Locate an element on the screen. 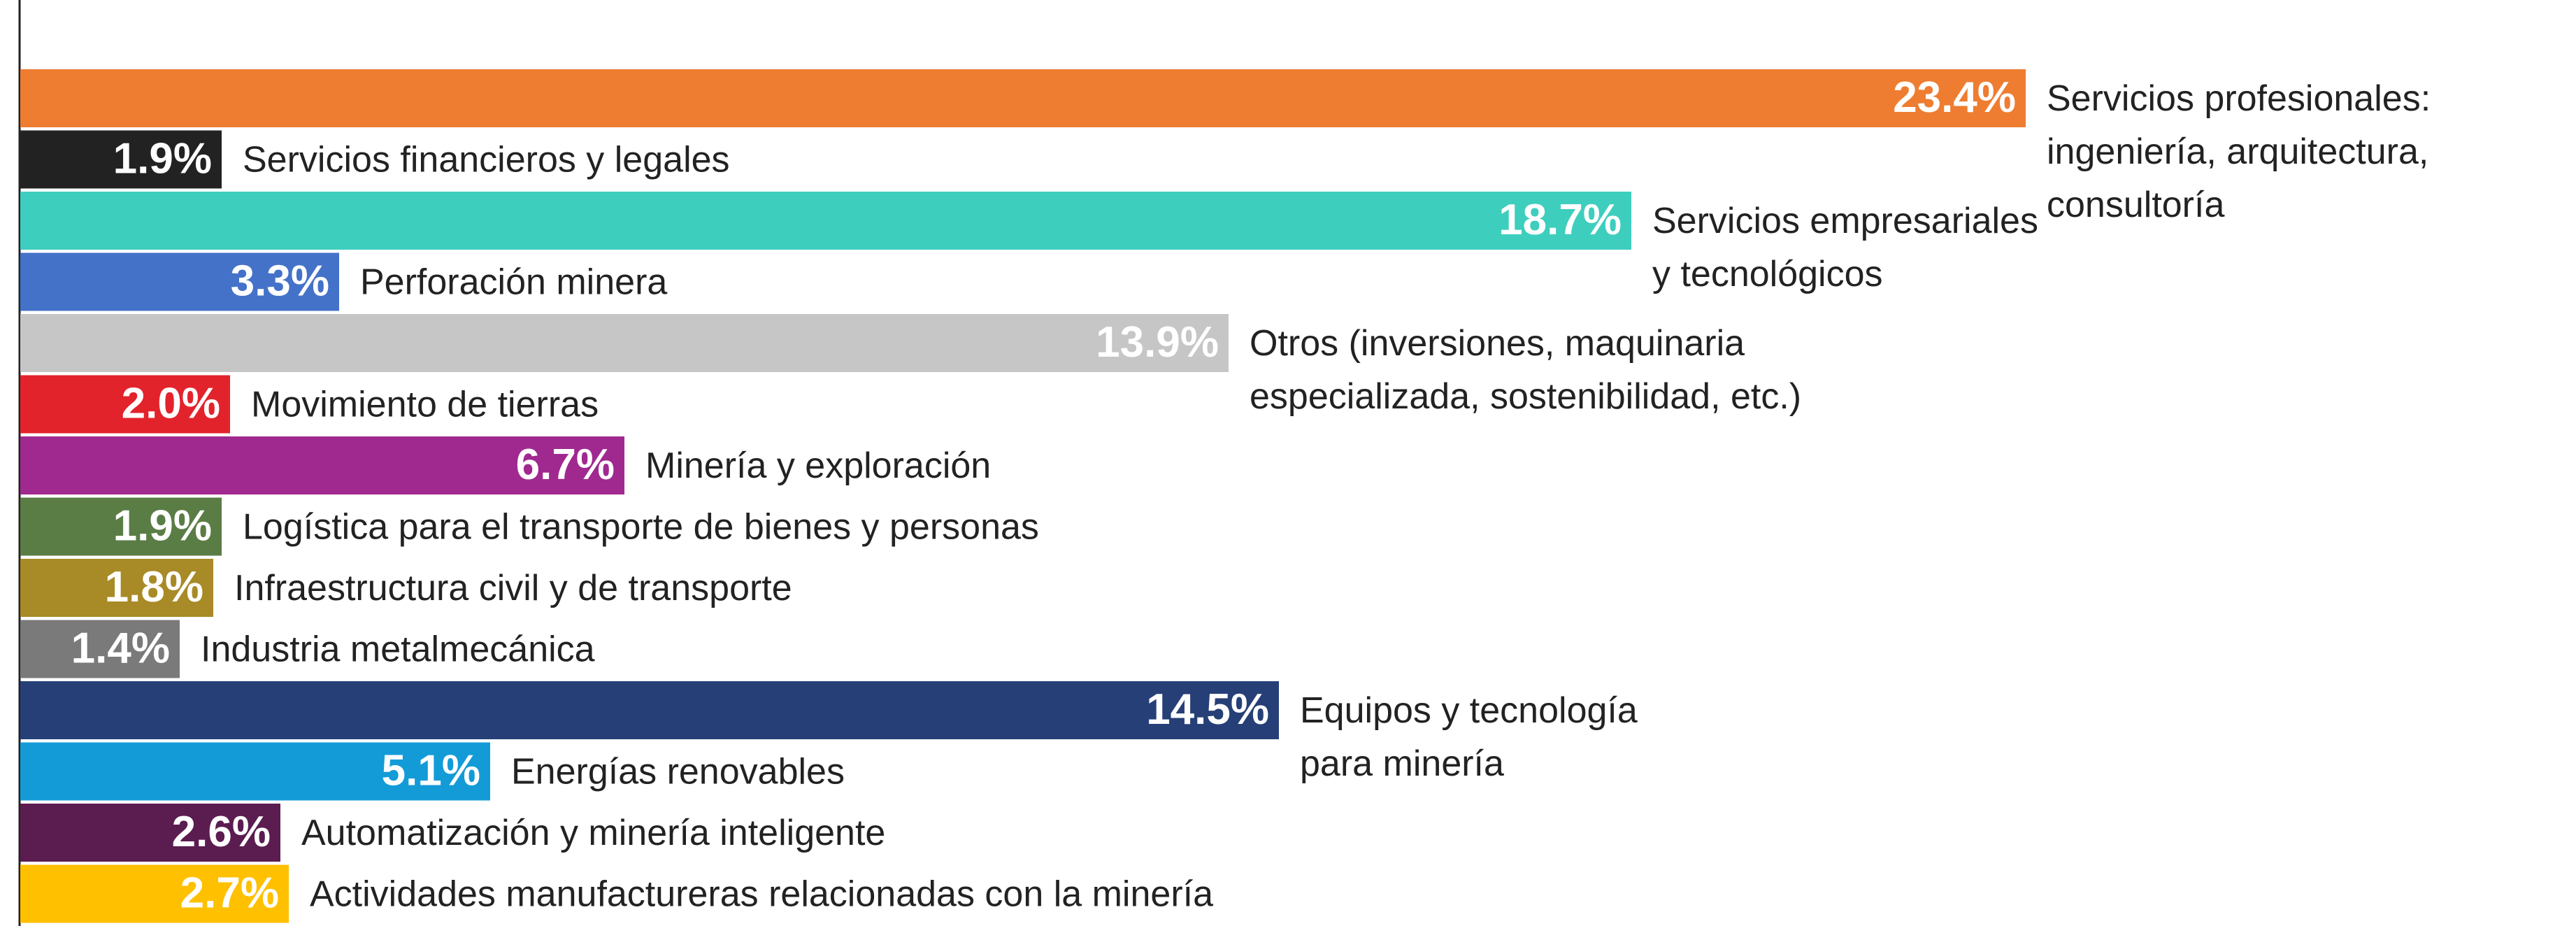  value-label: 14.5% is located at coordinates (1207, 709).